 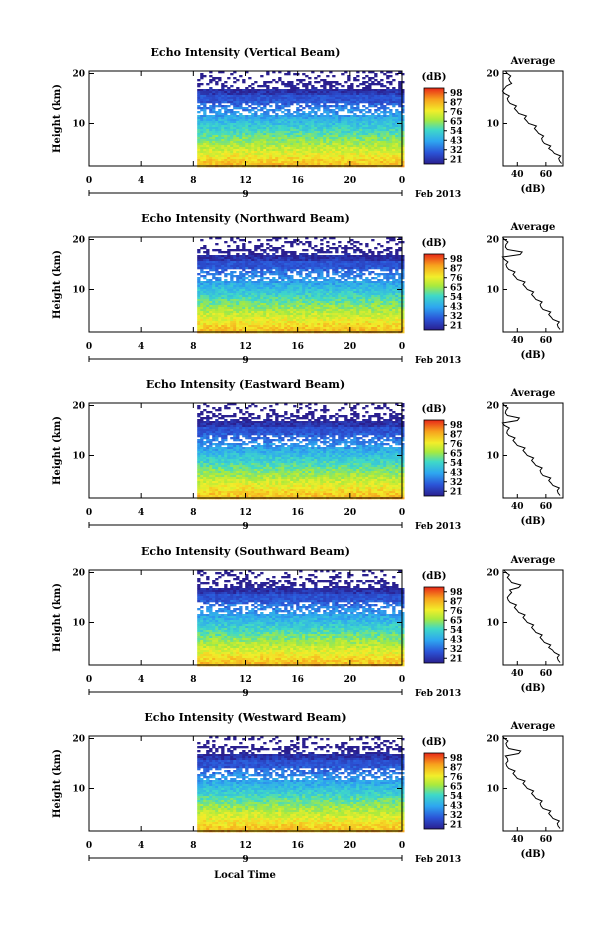 I want to click on colorbar-tick-label: 54, so click(x=456, y=132).